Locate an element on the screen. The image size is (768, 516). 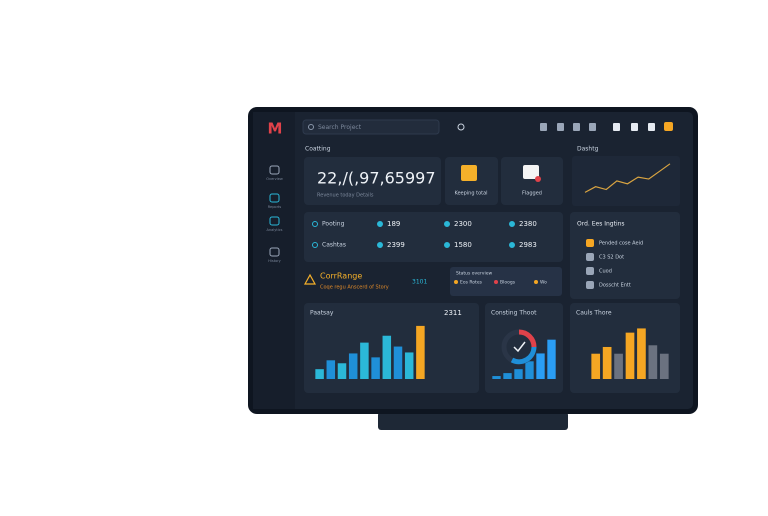
stat-text: Cashtas is located at coordinates (334, 245).